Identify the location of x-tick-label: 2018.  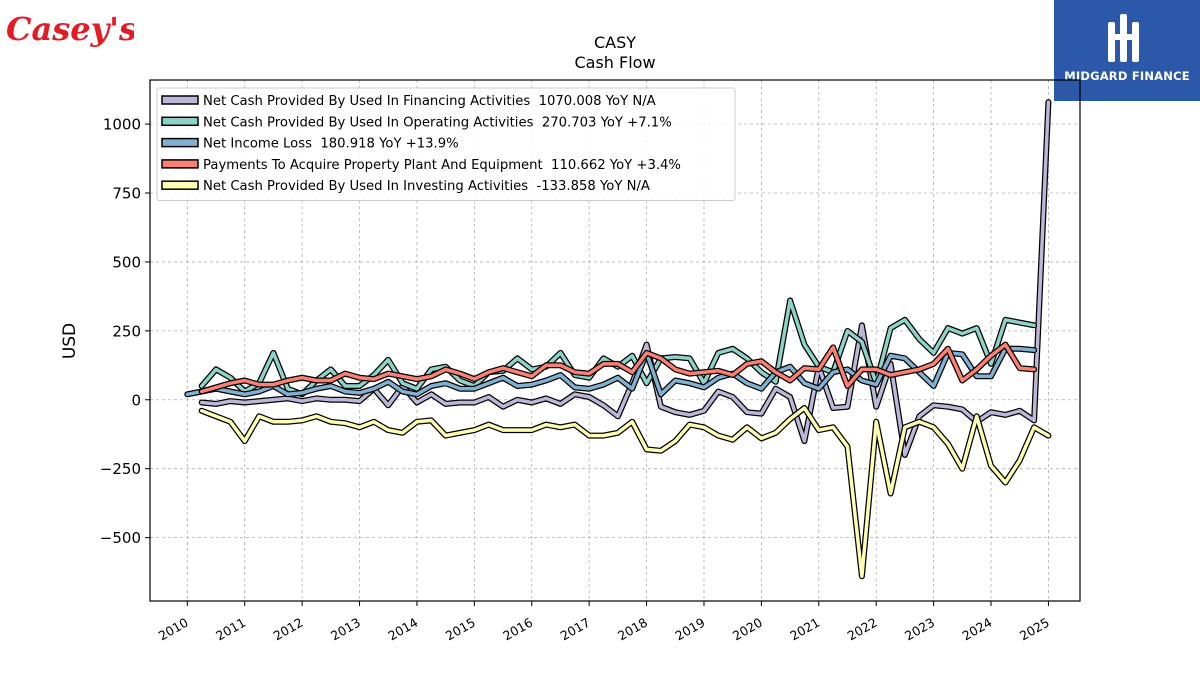
(632, 629).